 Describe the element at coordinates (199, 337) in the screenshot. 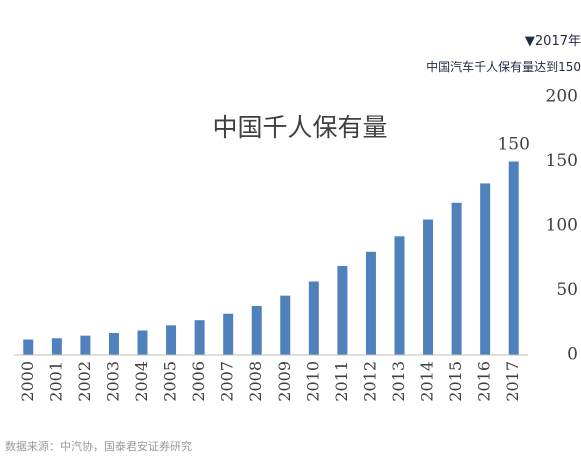

I see `bar-2006` at that location.